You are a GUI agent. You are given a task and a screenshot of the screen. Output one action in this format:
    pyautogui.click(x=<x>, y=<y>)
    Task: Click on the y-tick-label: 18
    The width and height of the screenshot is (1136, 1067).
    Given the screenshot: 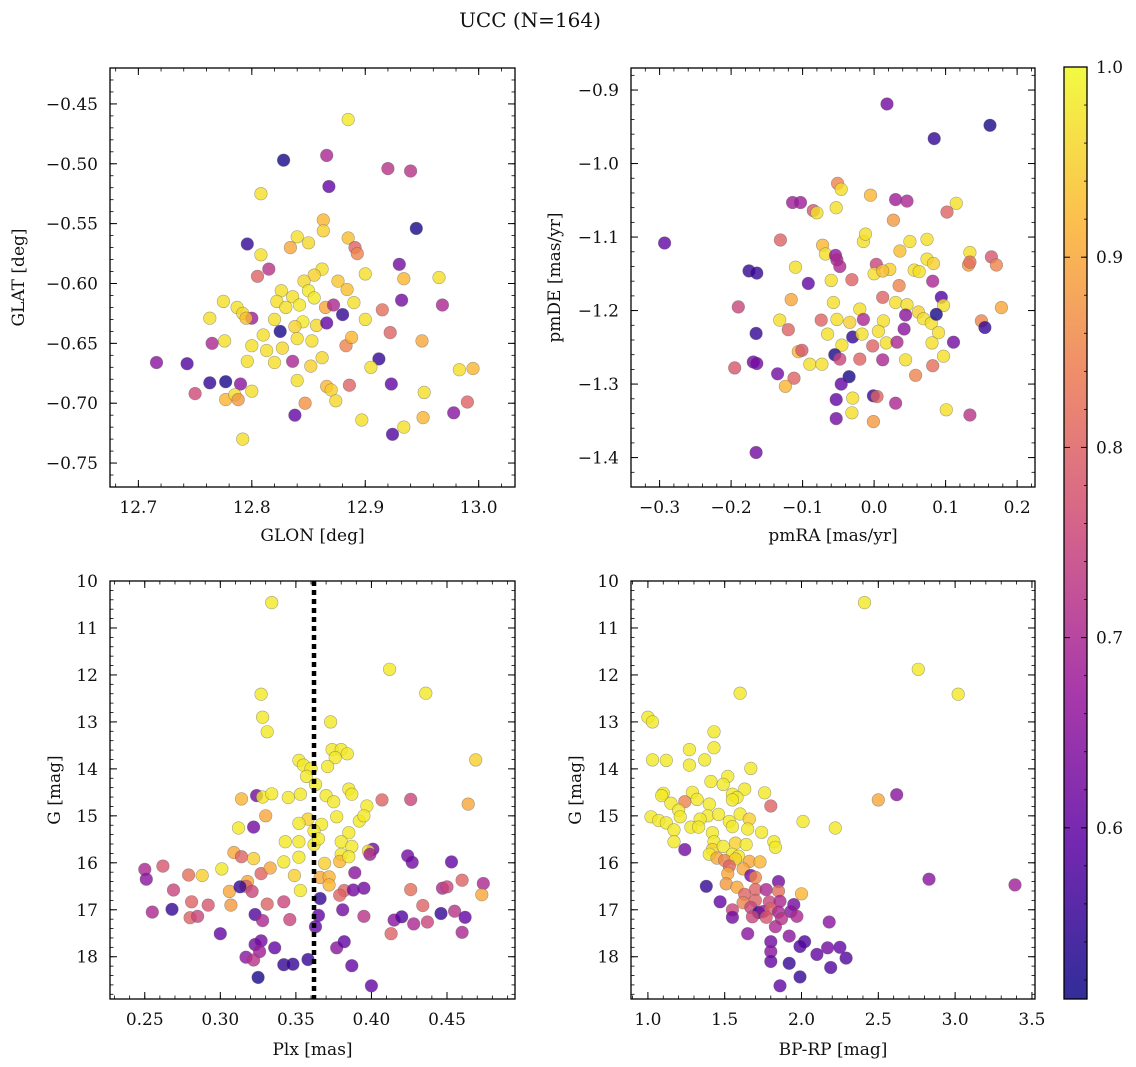 What is the action you would take?
    pyautogui.click(x=608, y=958)
    